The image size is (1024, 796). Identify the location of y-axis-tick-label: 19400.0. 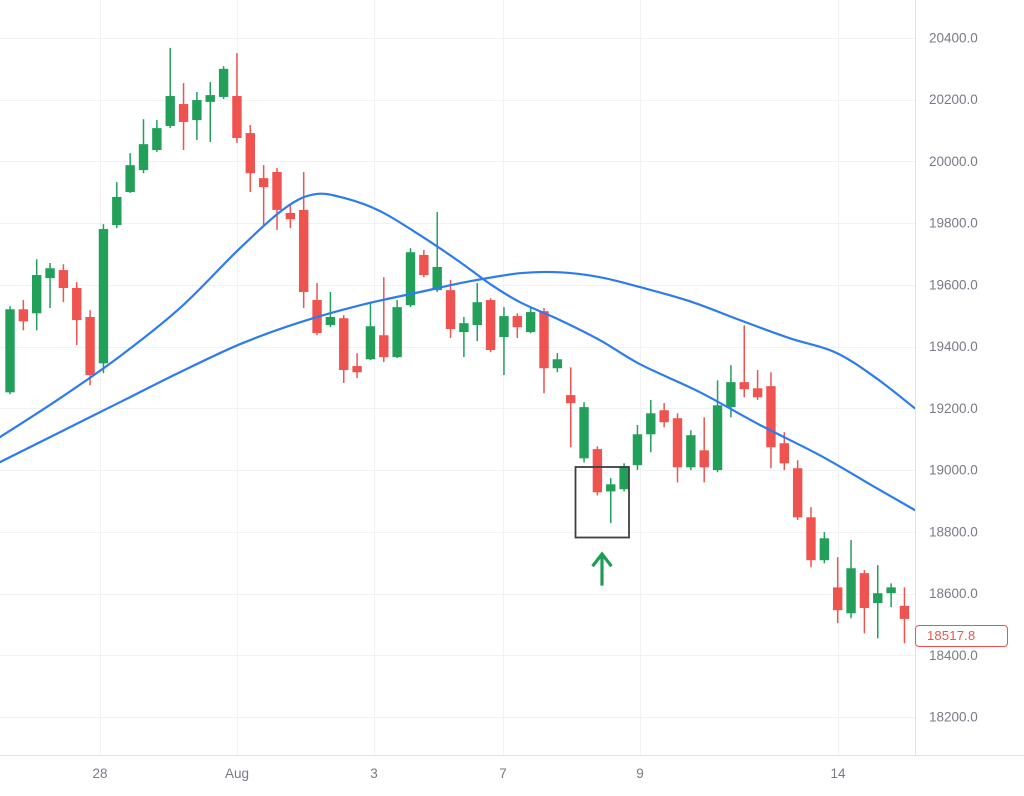
(953, 346).